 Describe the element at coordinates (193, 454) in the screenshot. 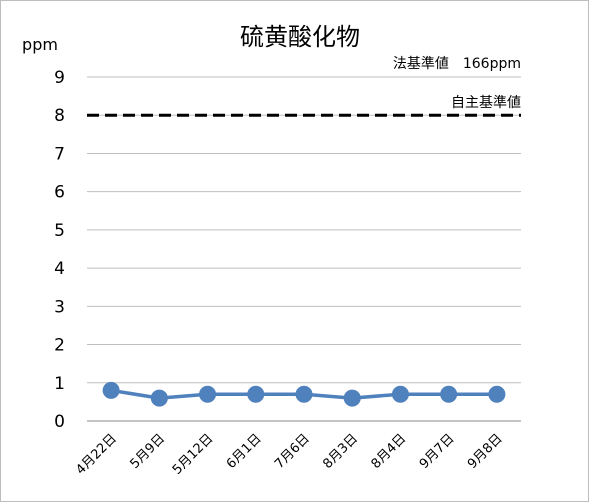

I see `x-tick-label: 5月12日` at that location.